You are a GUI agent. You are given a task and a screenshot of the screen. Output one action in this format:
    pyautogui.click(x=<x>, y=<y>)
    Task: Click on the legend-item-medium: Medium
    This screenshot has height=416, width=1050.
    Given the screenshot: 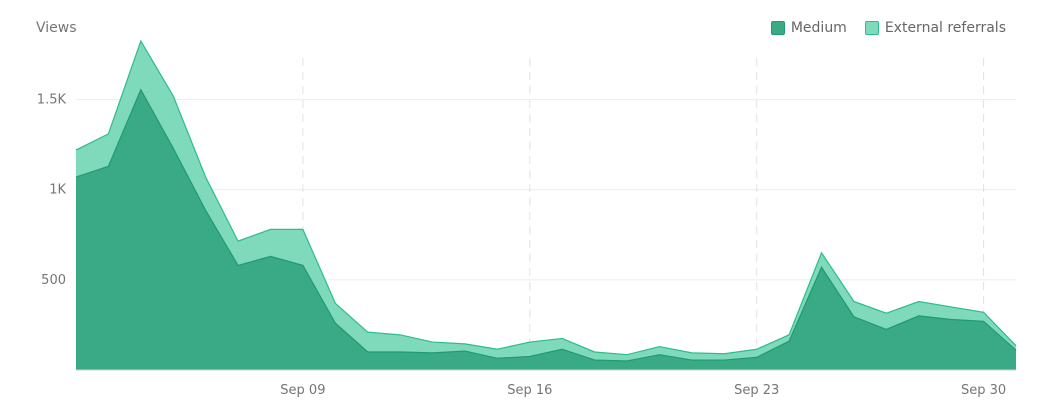 What is the action you would take?
    pyautogui.click(x=808, y=28)
    